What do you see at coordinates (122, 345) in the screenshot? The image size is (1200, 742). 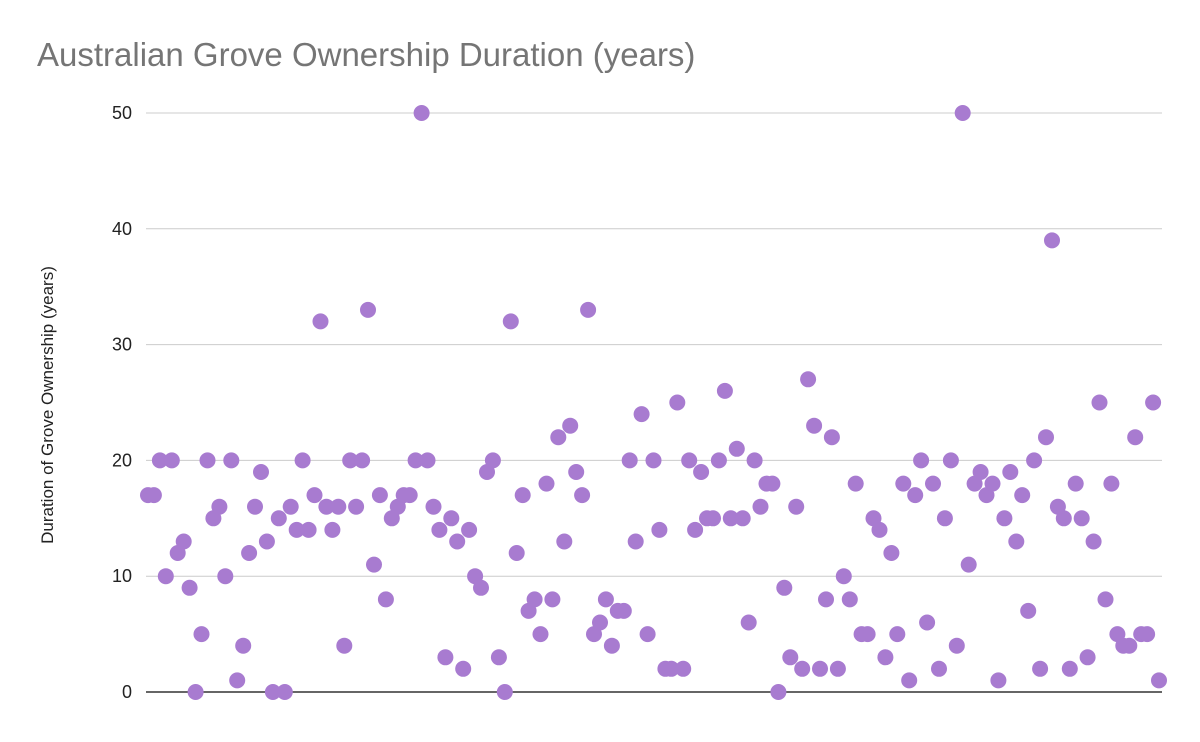 I see `y-tick-label: 30` at bounding box center [122, 345].